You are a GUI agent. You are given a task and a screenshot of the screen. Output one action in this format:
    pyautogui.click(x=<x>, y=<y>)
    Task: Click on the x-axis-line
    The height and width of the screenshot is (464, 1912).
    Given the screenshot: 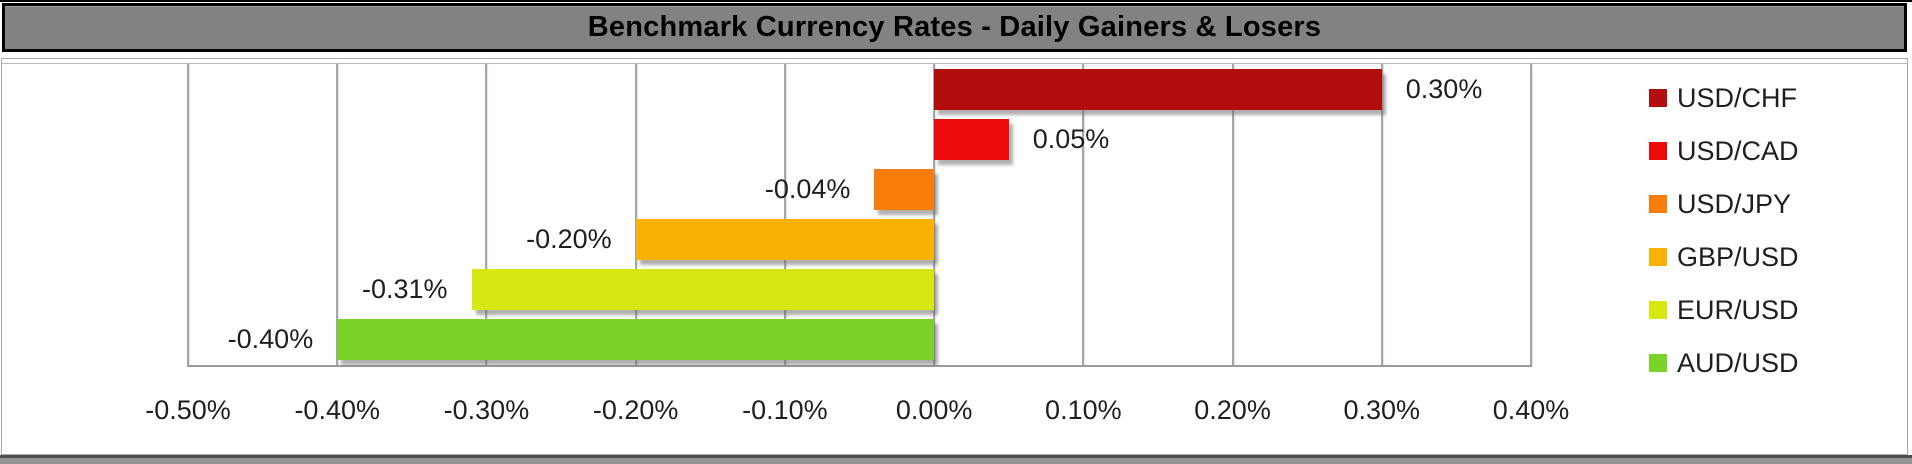 What is the action you would take?
    pyautogui.click(x=859, y=366)
    